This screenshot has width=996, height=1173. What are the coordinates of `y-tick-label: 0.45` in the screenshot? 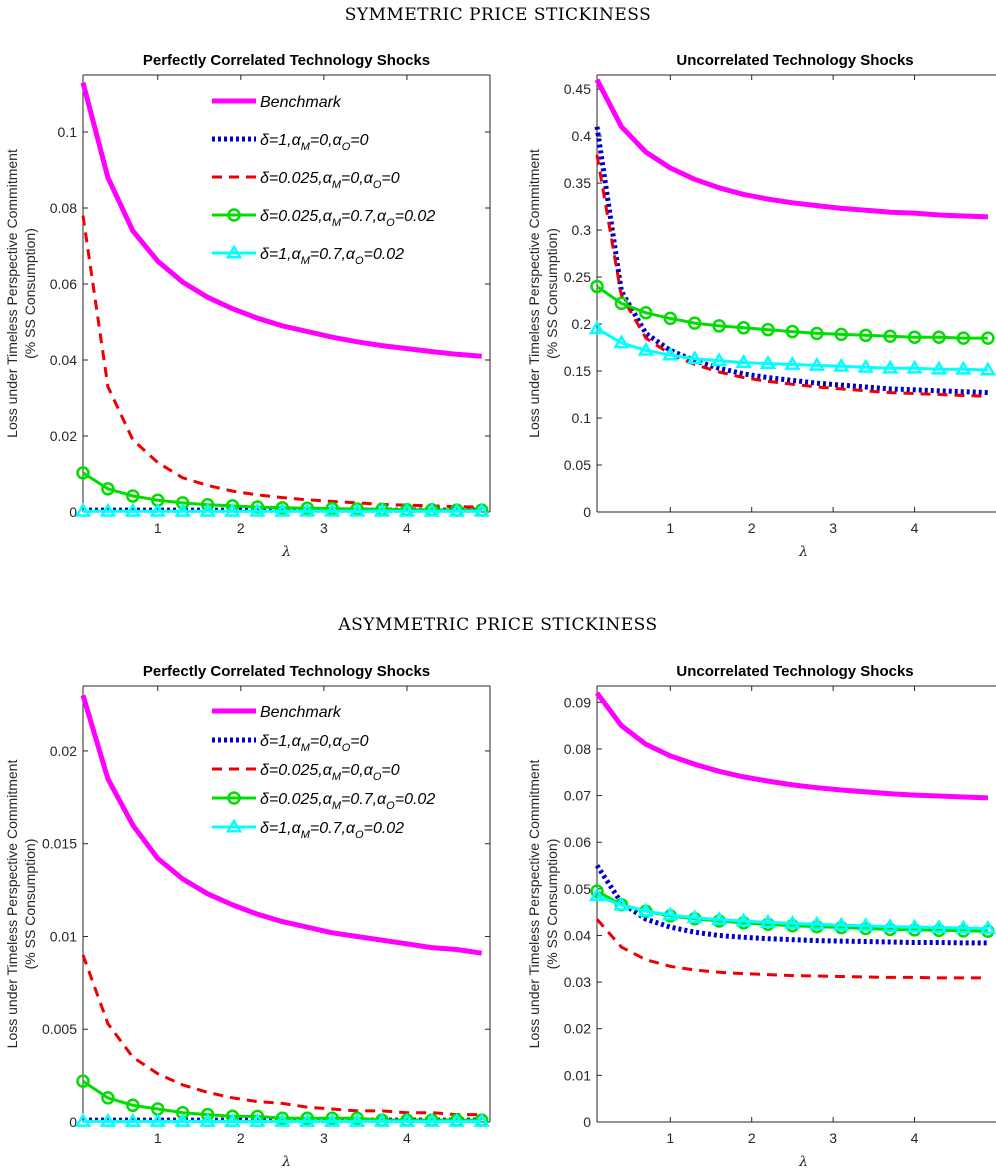 It's located at (577, 89).